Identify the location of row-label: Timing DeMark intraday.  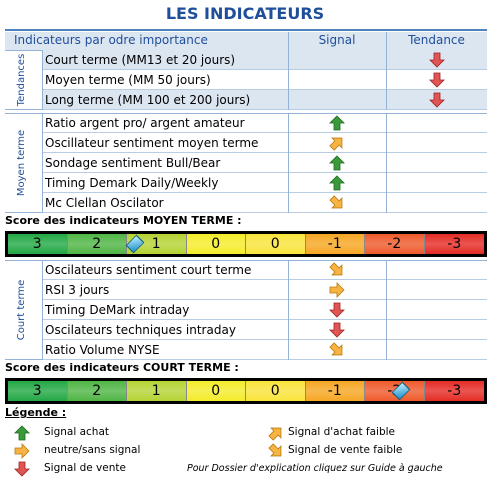
(117, 310).